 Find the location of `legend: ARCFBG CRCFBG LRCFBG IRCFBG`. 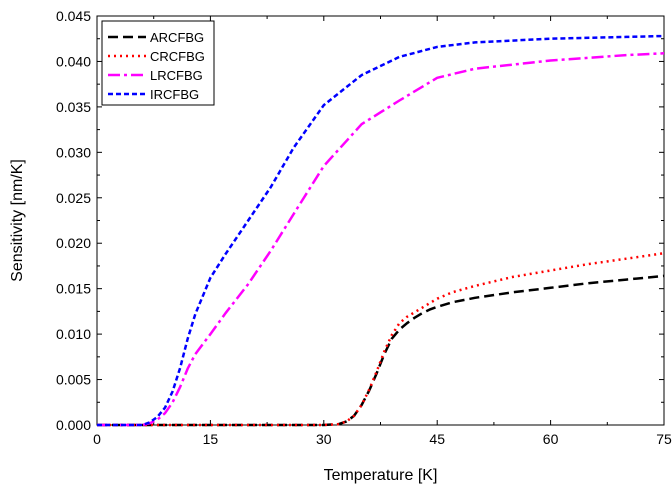

legend: ARCFBG CRCFBG LRCFBG IRCFBG is located at coordinates (158, 63).